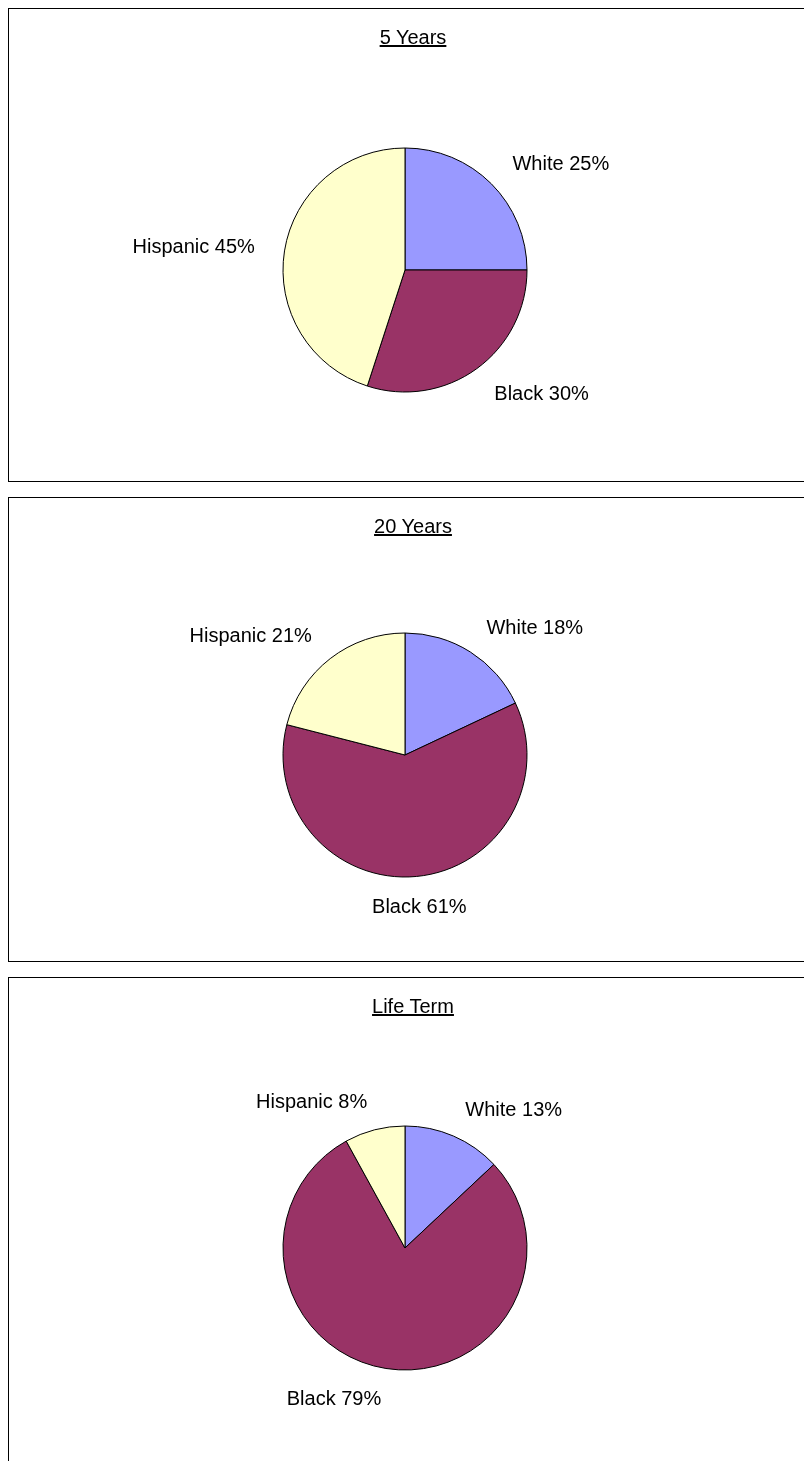  I want to click on slice-label: White 13%, so click(514, 1108).